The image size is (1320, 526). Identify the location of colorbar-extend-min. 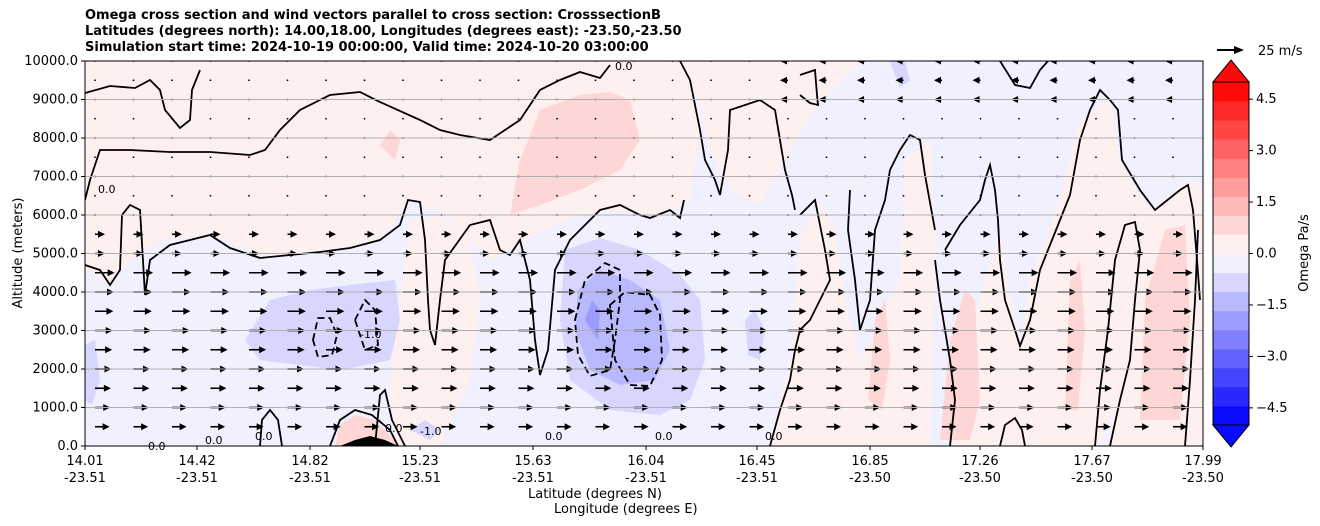
(1231, 436).